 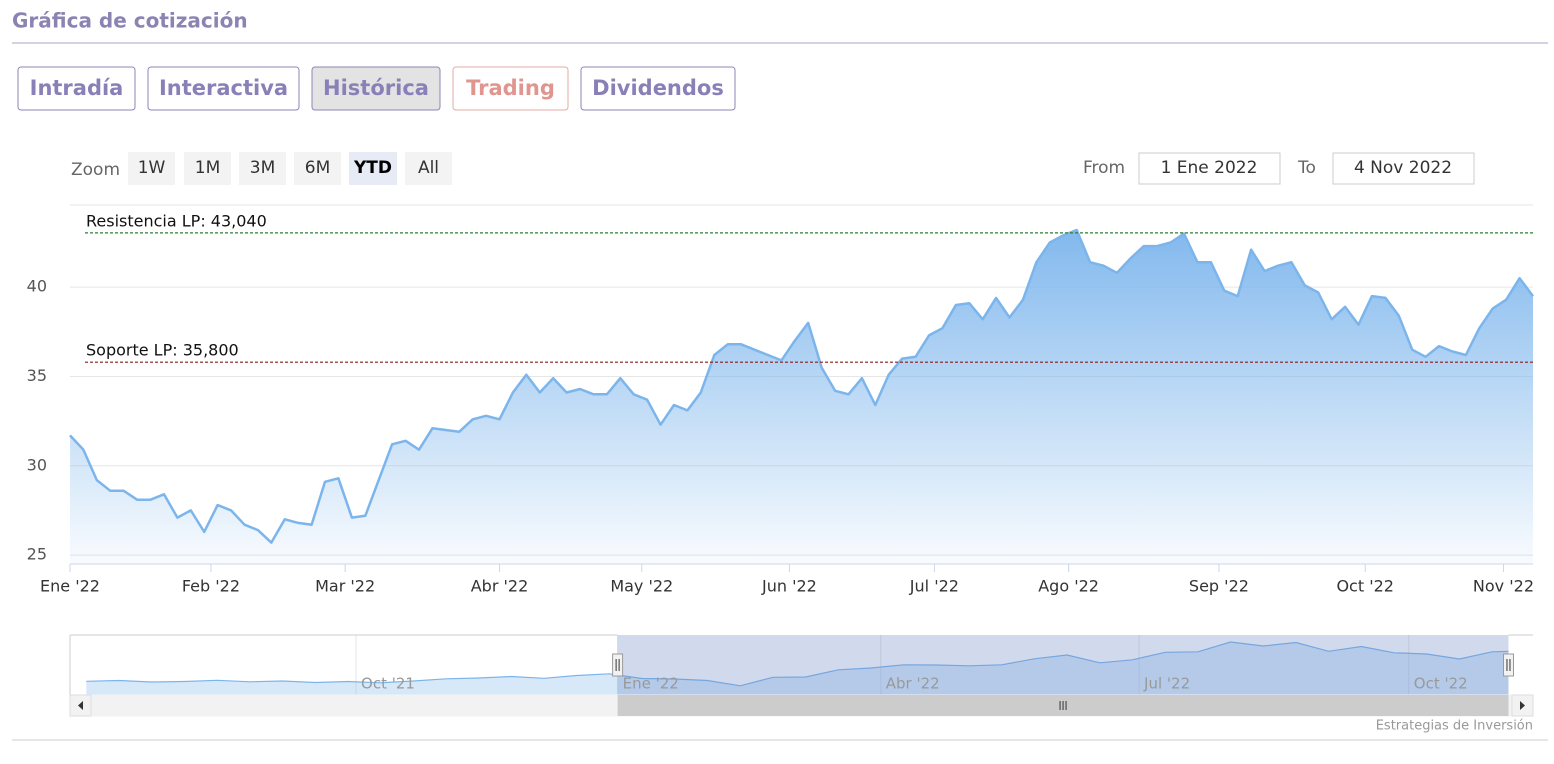 What do you see at coordinates (211, 586) in the screenshot?
I see `x-tick-label: Feb '22` at bounding box center [211, 586].